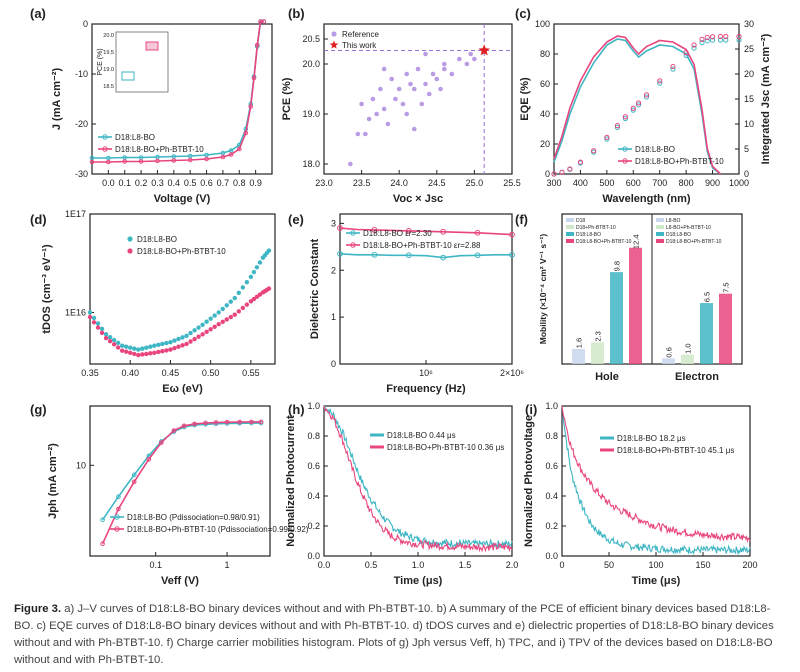 Image resolution: width=800 pixels, height=672 pixels. Describe the element at coordinates (475, 183) in the screenshot. I see `x-tick-label: 25.0` at that location.